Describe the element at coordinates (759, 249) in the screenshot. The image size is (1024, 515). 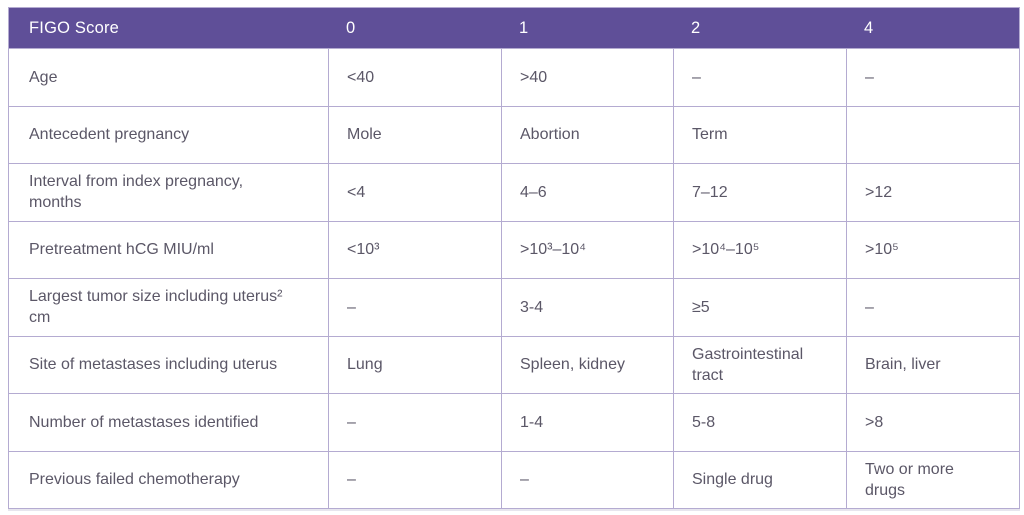
I see `cell: >10⁴–10⁵` at that location.